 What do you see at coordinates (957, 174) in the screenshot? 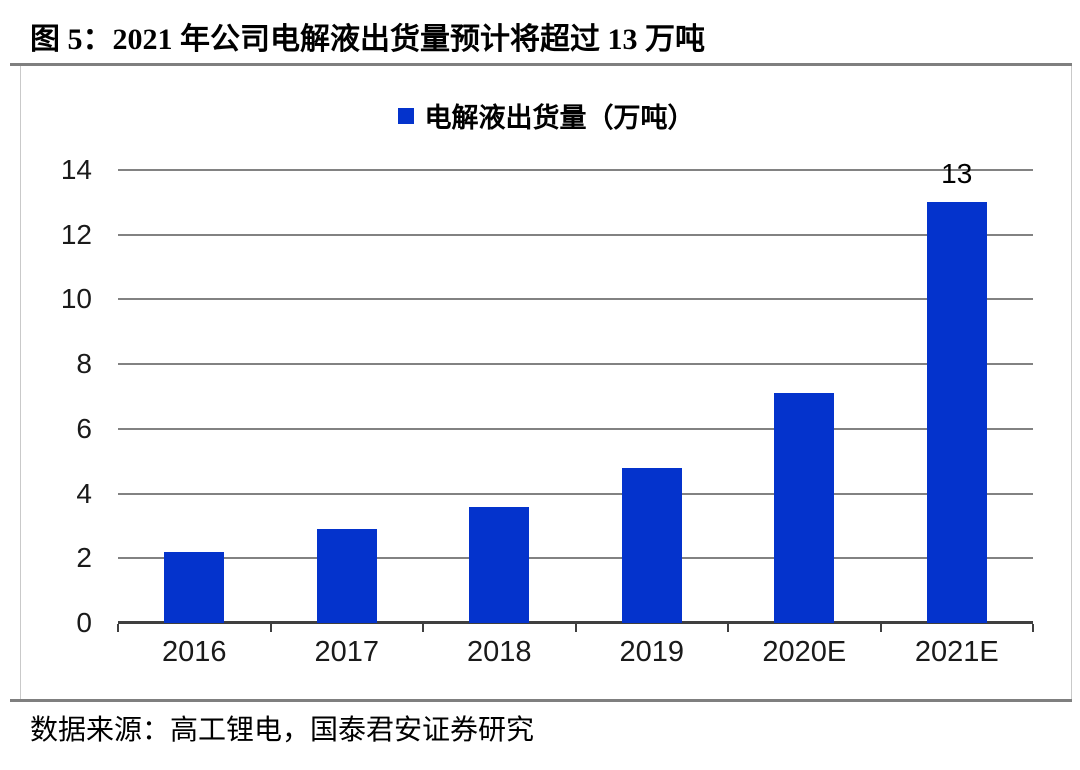
I see `bar-value-label-2021E: 13` at bounding box center [957, 174].